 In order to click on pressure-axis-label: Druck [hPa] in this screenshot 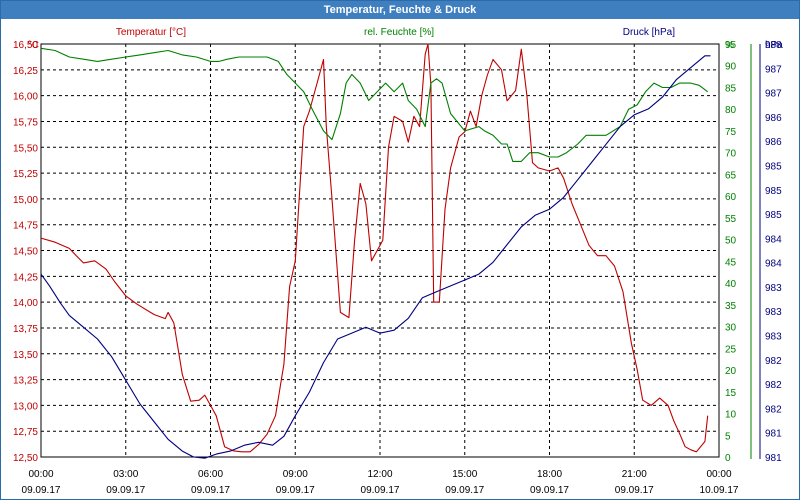, I will do `click(649, 32)`.